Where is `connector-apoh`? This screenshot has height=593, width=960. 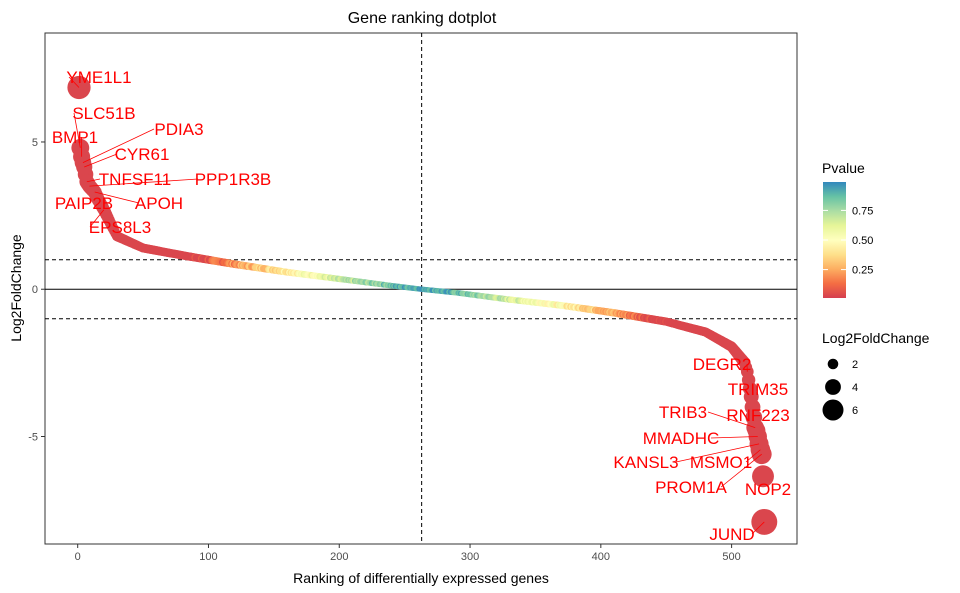
connector-apoh is located at coordinates (117, 197).